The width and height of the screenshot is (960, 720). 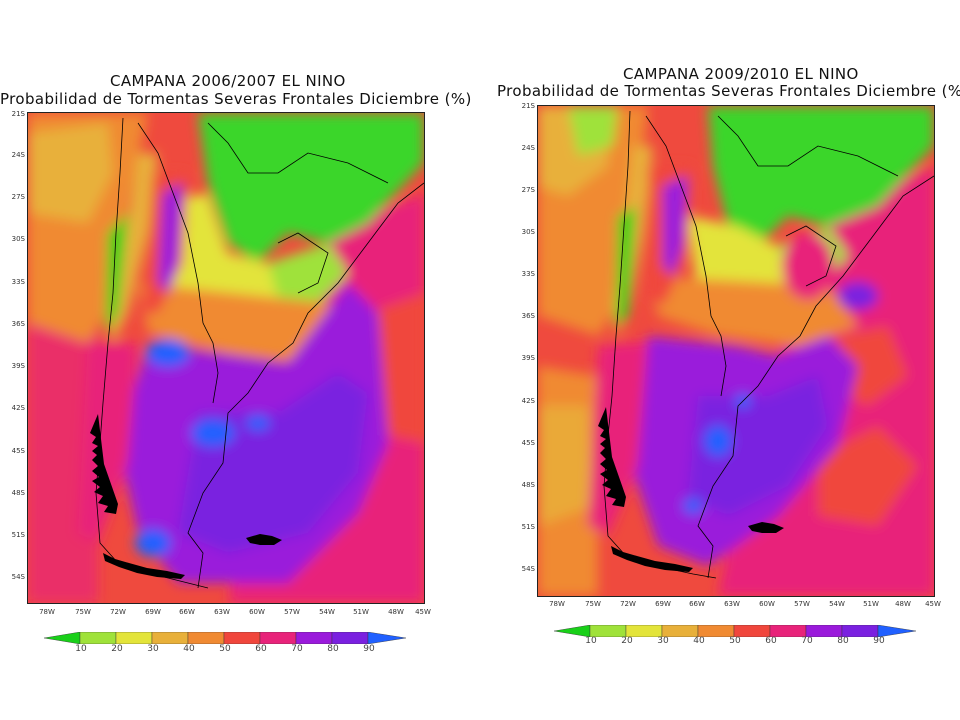 What do you see at coordinates (228, 81) in the screenshot?
I see `map-title-line1: CAMPANA 2006/2007 EL NINO` at bounding box center [228, 81].